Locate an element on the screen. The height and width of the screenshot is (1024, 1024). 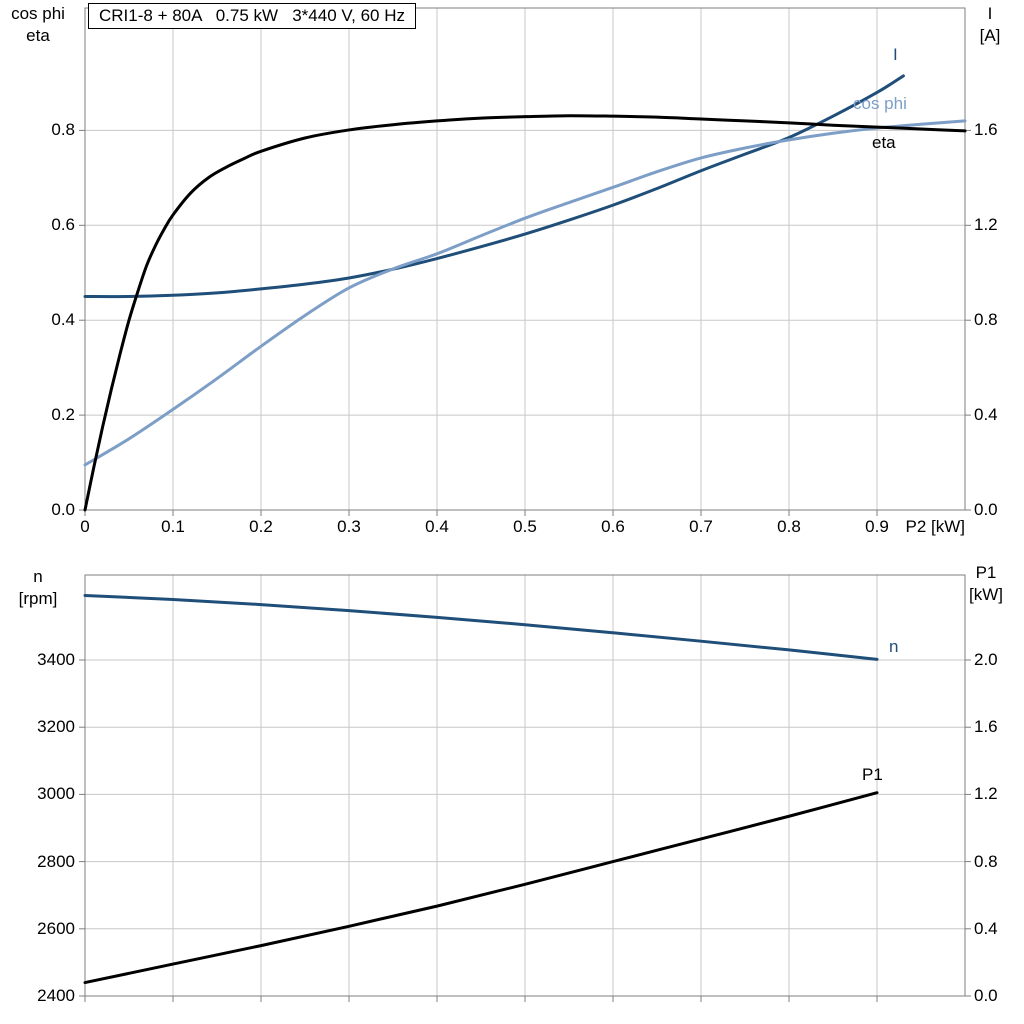
axis-title-current-unit: [A] is located at coordinates (990, 35).